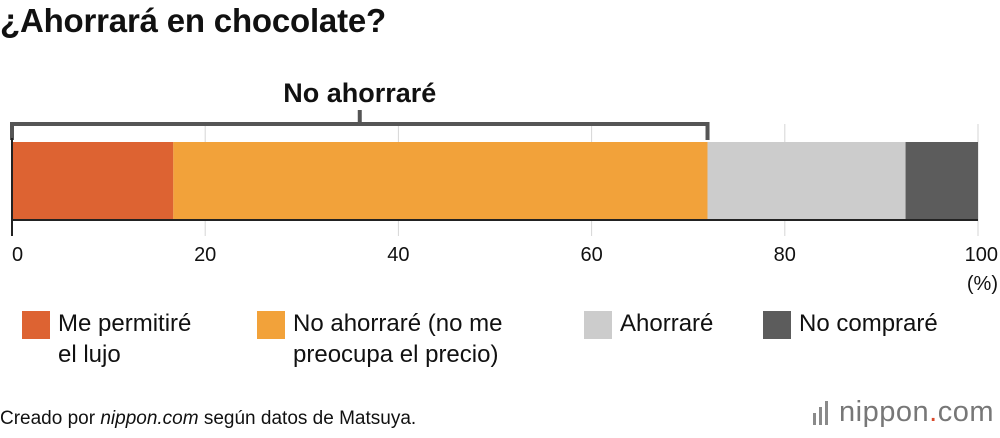 The width and height of the screenshot is (1000, 438). What do you see at coordinates (17, 255) in the screenshot?
I see `tick-label: 0` at bounding box center [17, 255].